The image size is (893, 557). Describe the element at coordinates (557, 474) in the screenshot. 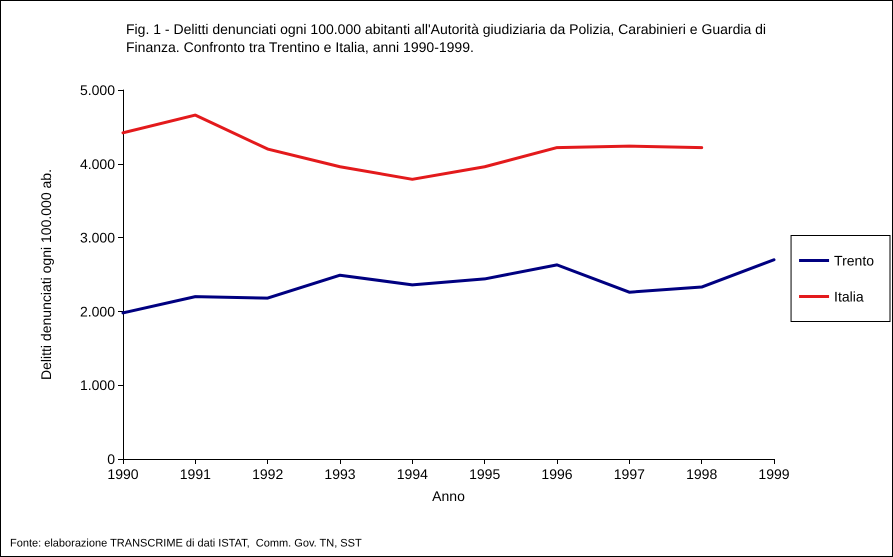

I see `x-tick-label: 1996` at that location.